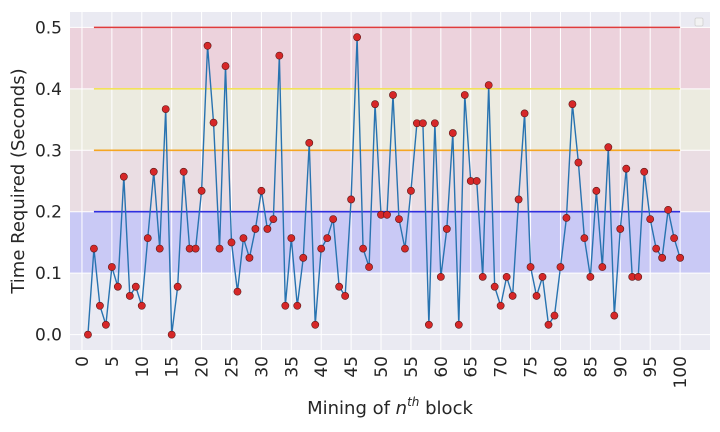  What do you see at coordinates (83, 361) in the screenshot?
I see `x-tick-label-0: 0` at bounding box center [83, 361].